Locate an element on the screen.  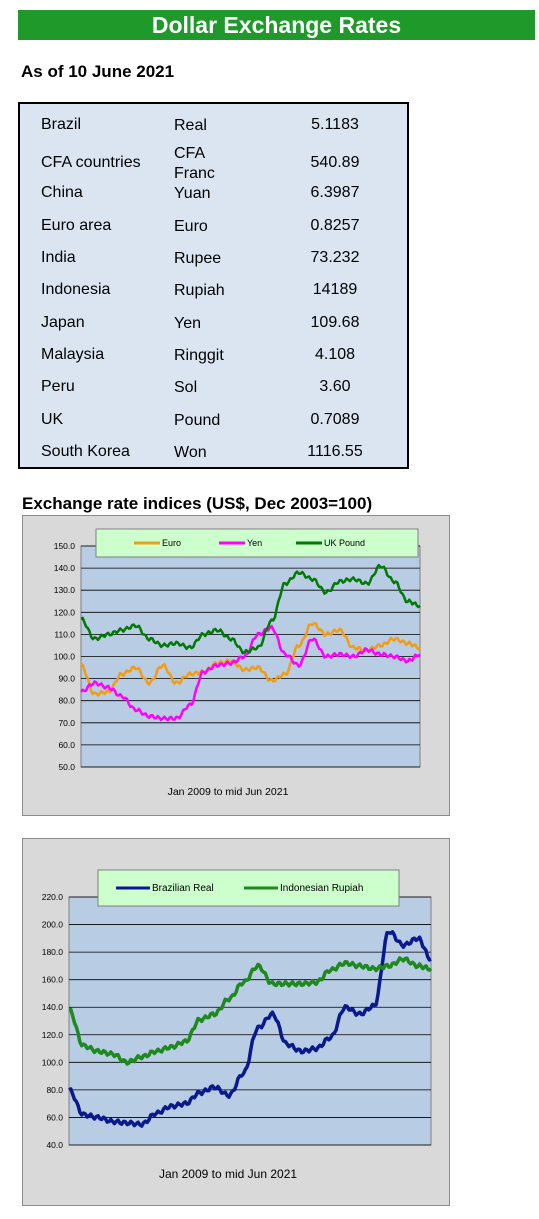
rate-cell: 5.1183 is located at coordinates (335, 124).